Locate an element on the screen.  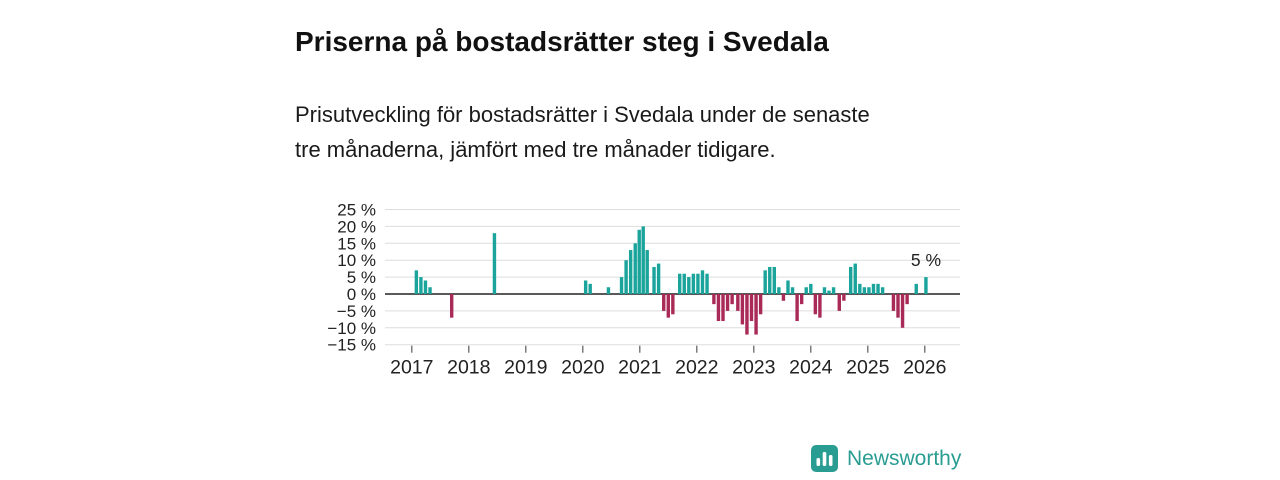
bars is located at coordinates (671, 280).